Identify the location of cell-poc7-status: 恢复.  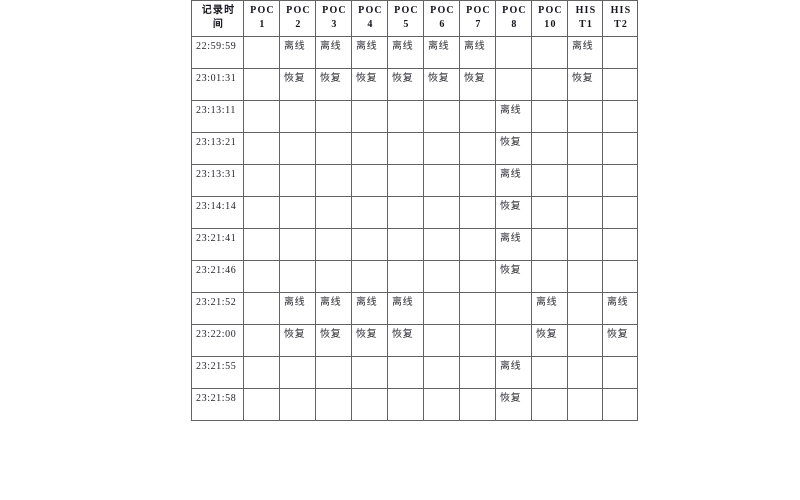
(477, 84).